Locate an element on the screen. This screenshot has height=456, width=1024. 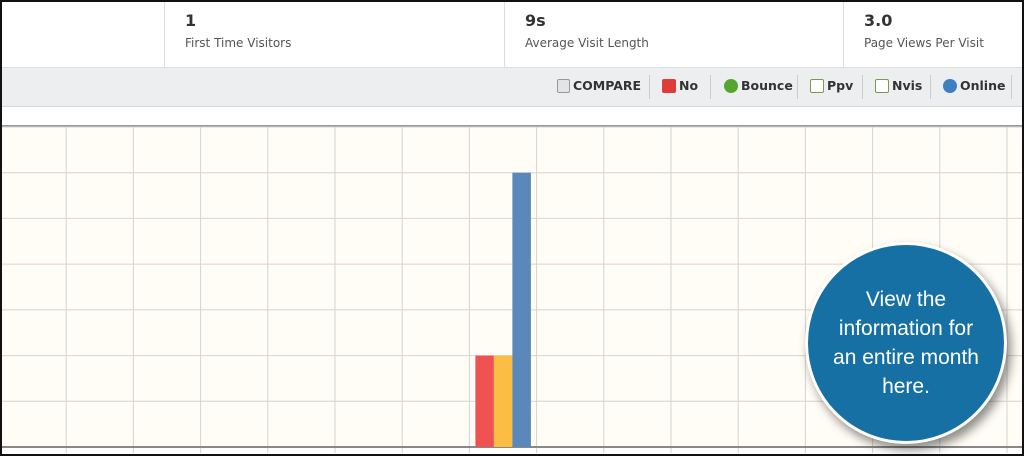
toolbar: COMPARE No Bounce Ppv Nvis Online is located at coordinates (512, 87).